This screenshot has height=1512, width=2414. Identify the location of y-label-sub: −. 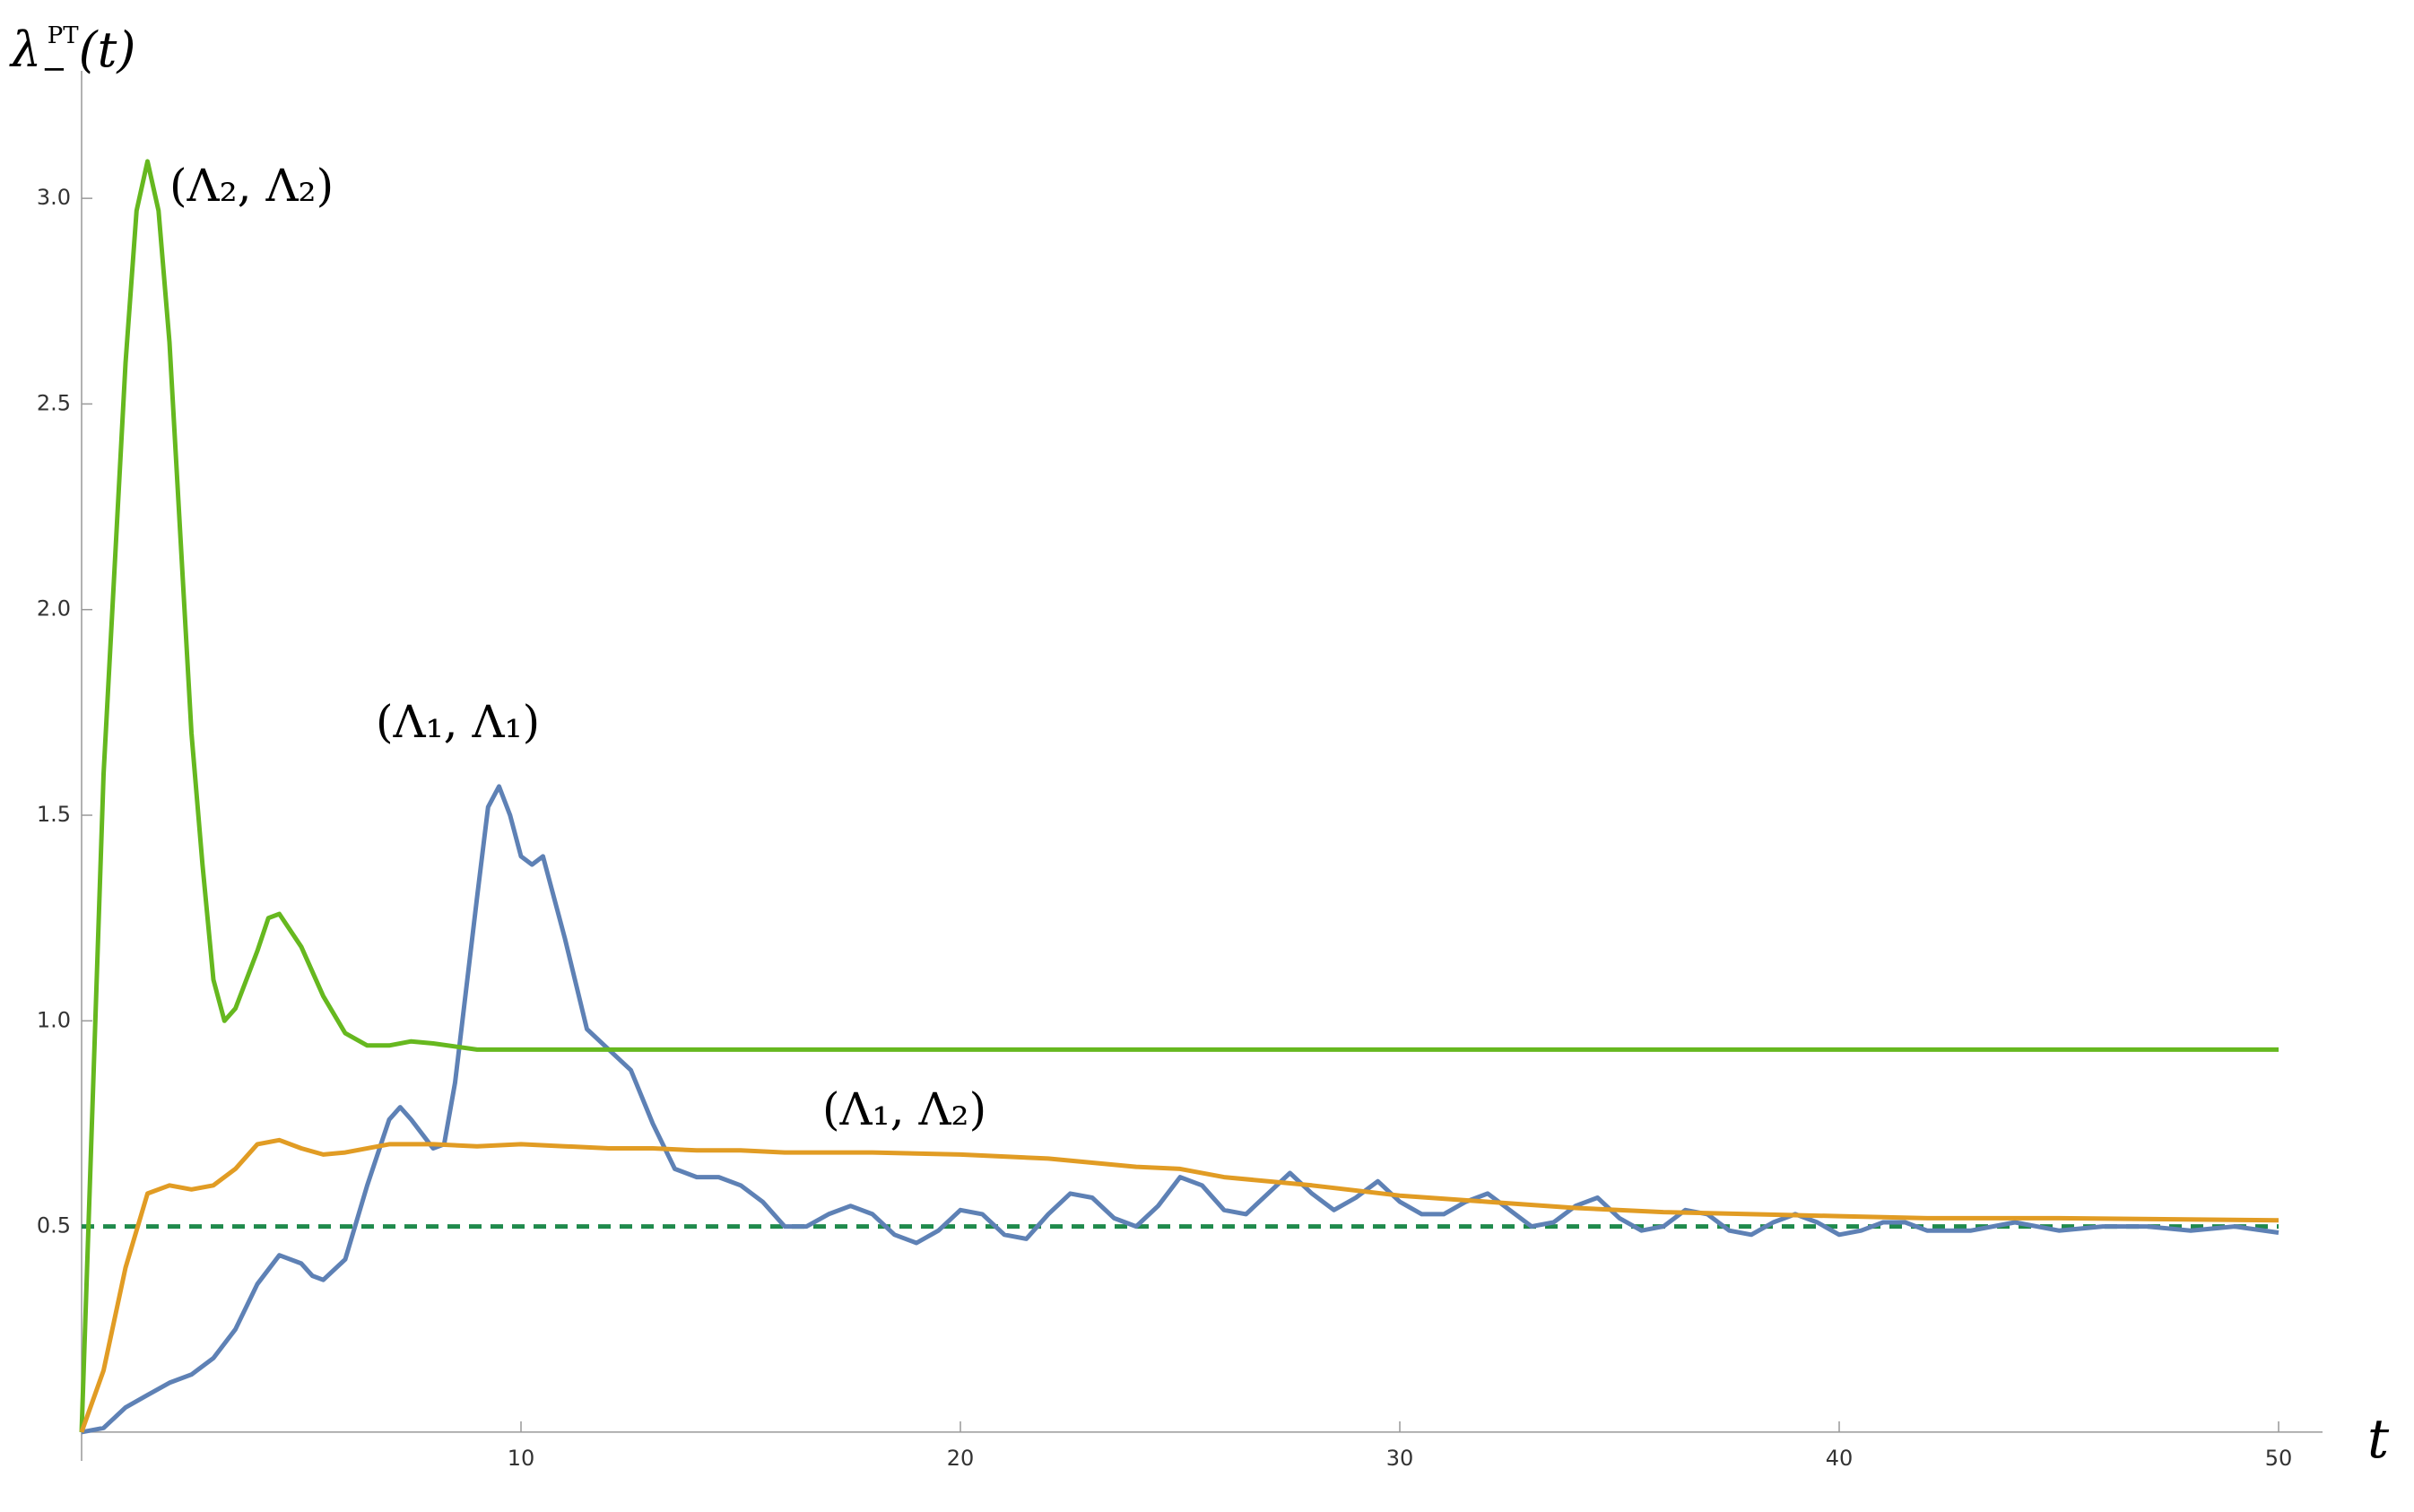
(54, 69).